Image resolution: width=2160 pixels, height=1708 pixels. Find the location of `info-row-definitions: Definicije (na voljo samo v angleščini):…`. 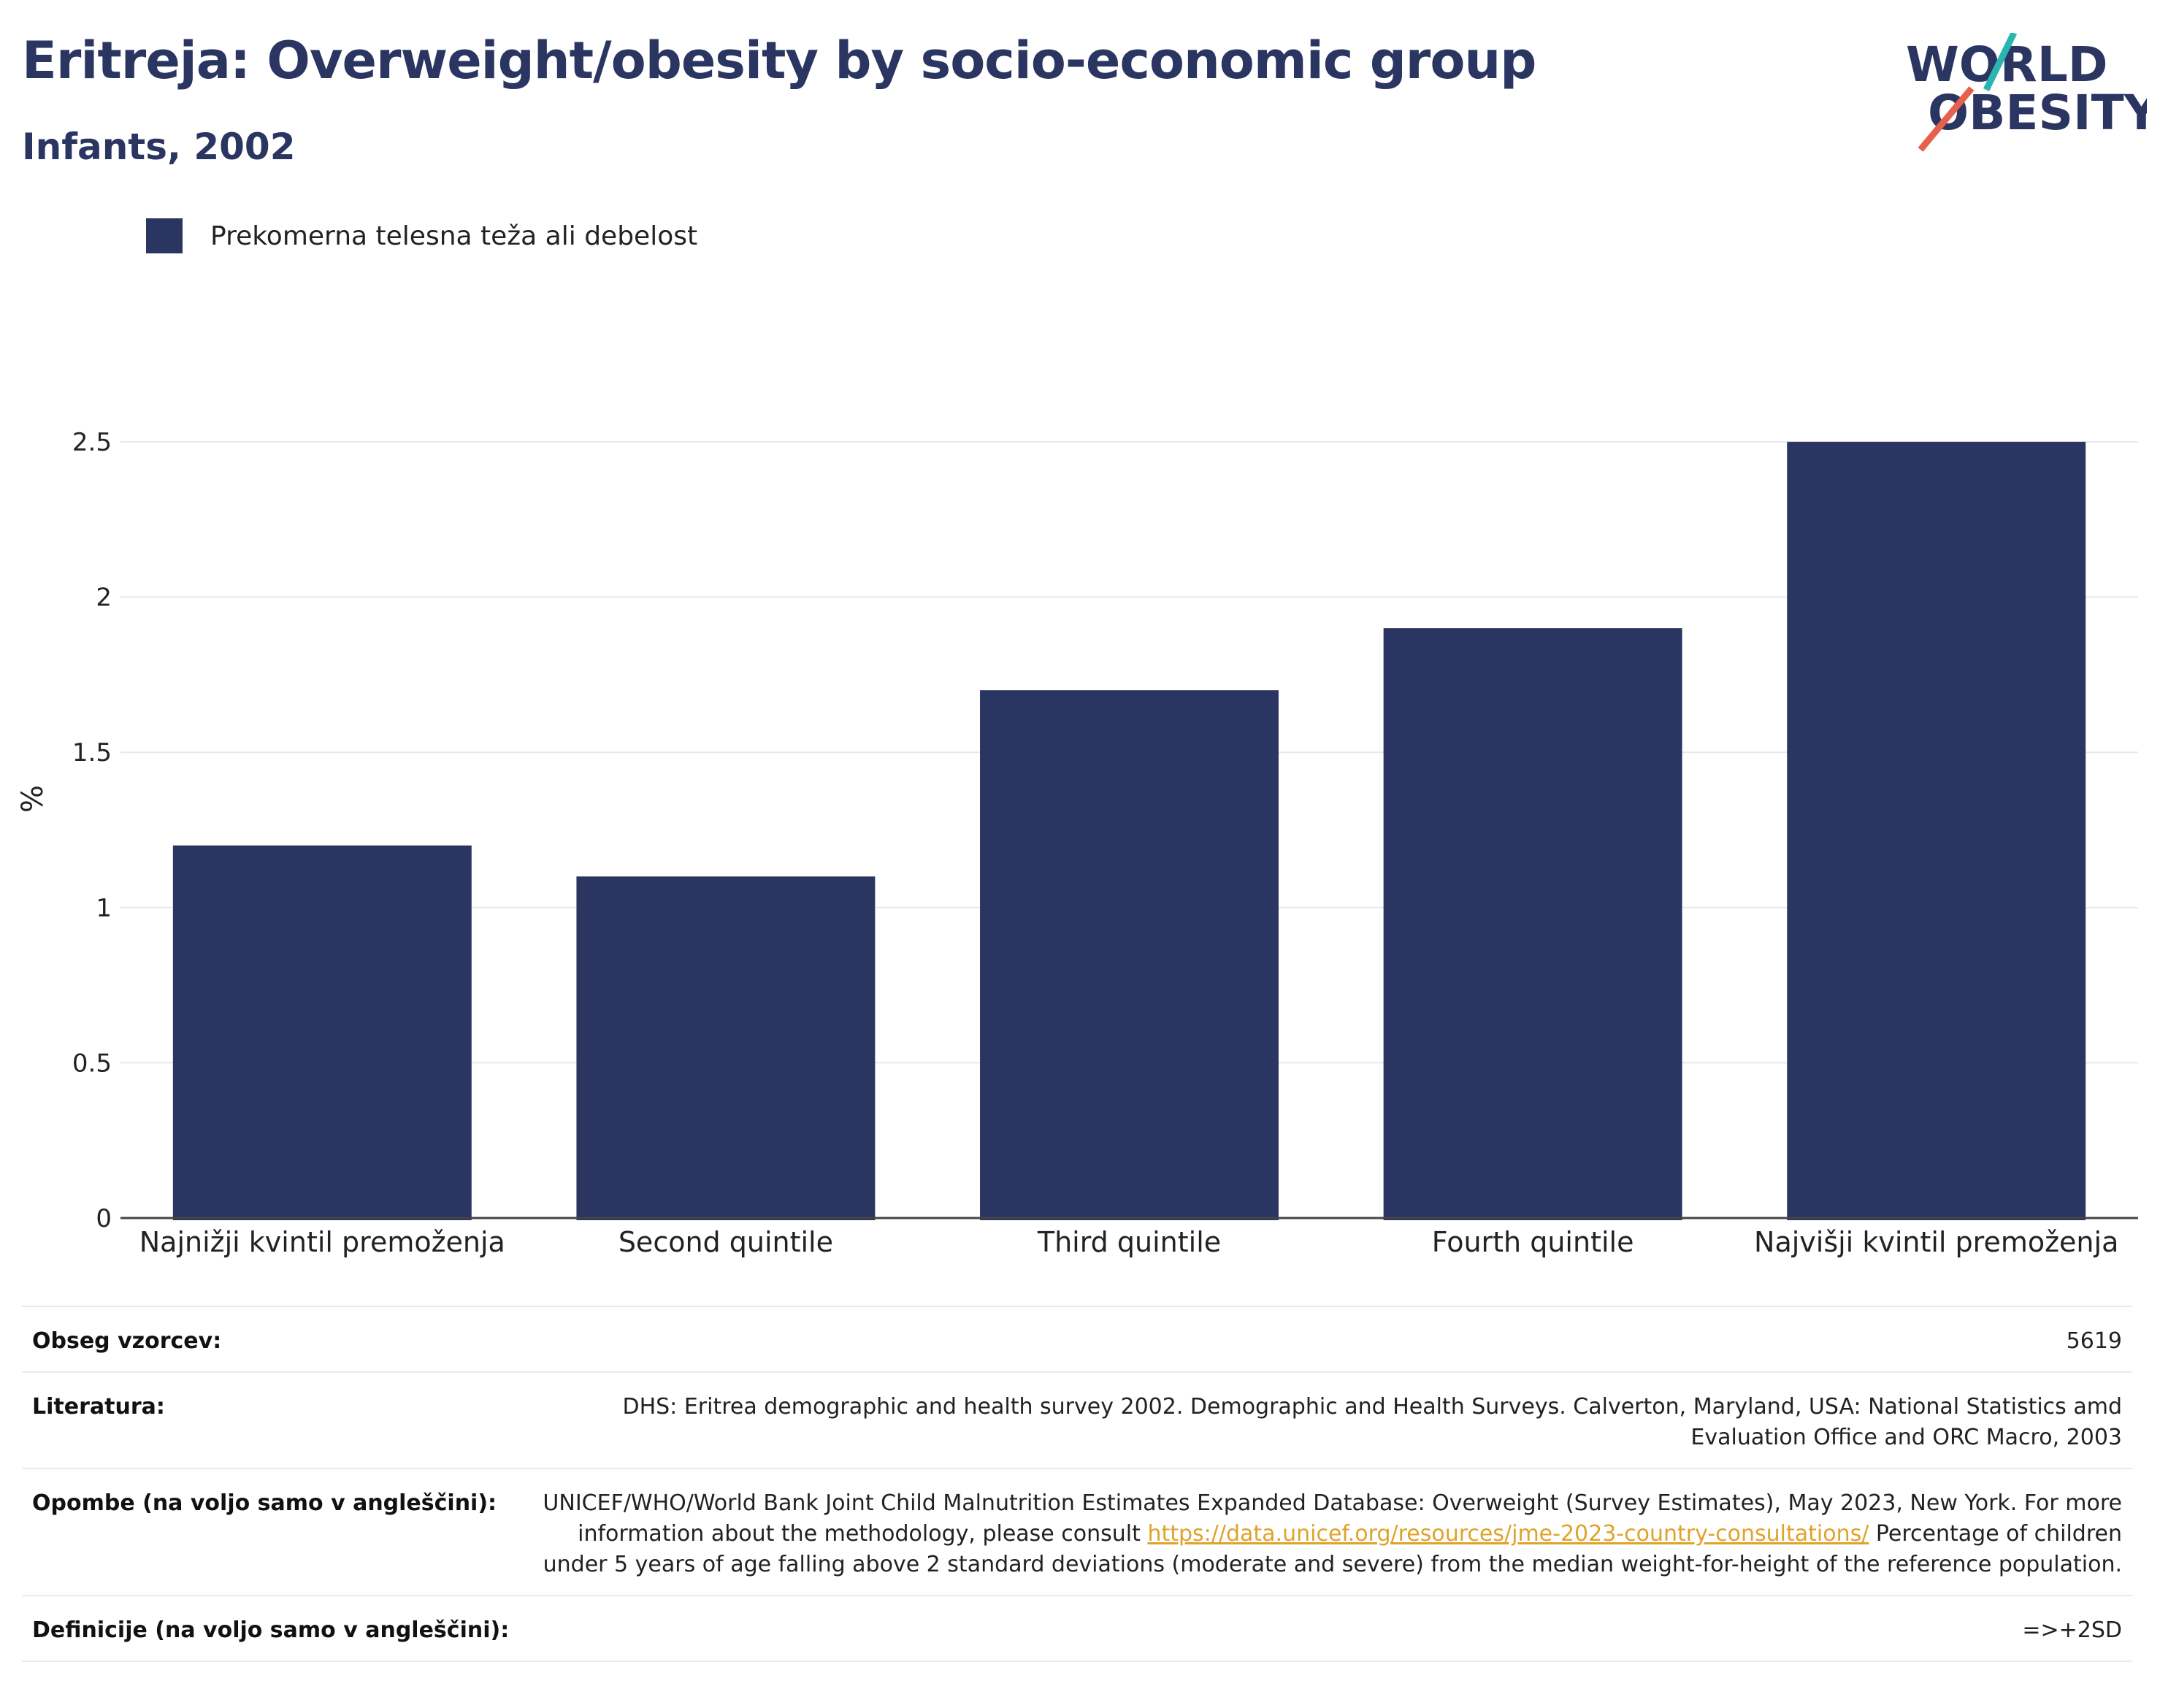

info-row-definitions: Definicije (na voljo samo v angleščini):… is located at coordinates (1077, 1628).